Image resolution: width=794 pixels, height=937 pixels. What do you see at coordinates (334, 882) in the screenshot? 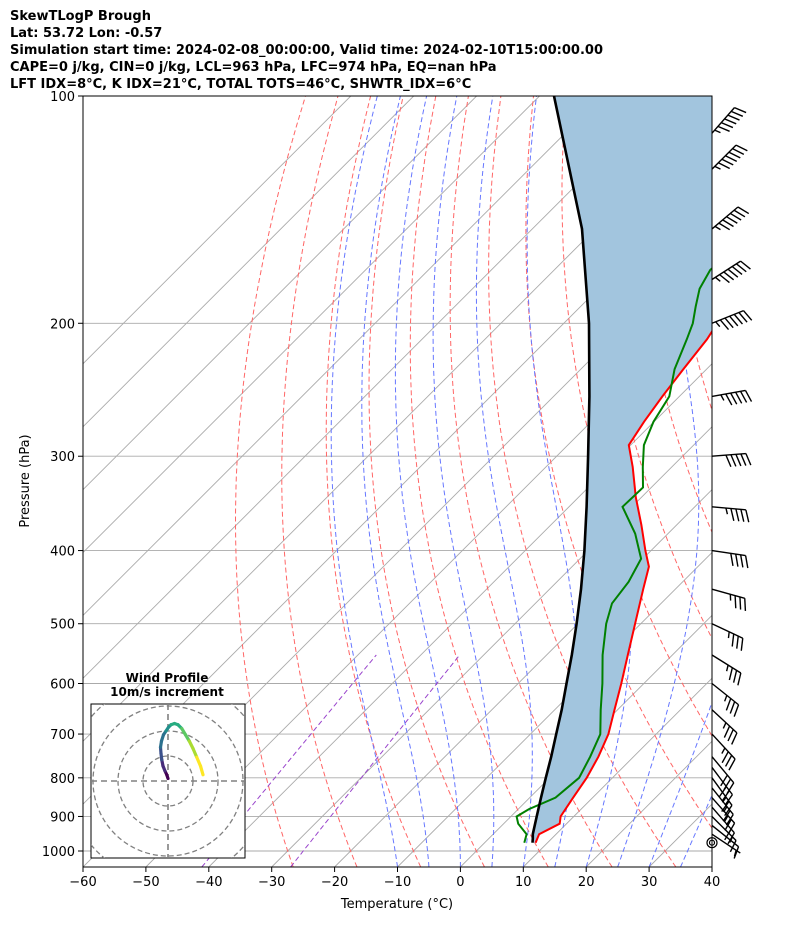
I see `x-tick-label: −20` at bounding box center [334, 882].